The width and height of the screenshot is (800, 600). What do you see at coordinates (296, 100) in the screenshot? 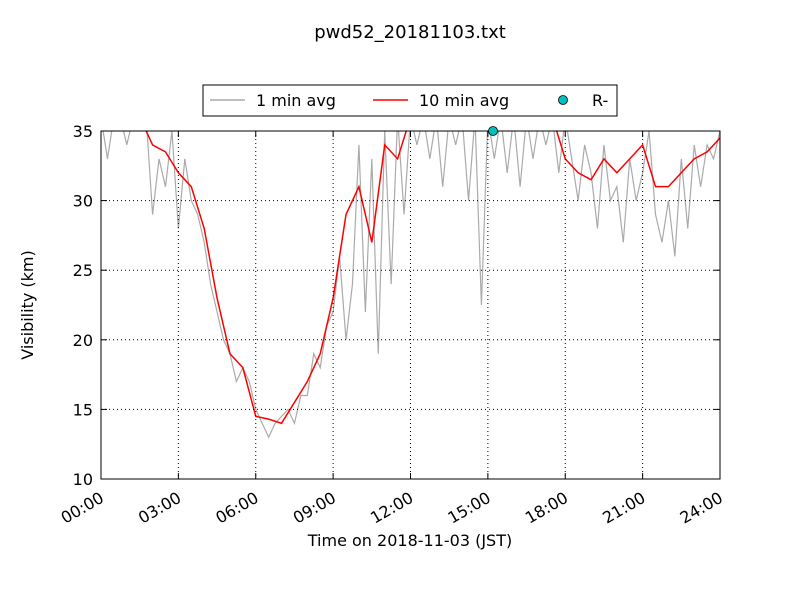
I see `legend-label: 1 min avg` at bounding box center [296, 100].